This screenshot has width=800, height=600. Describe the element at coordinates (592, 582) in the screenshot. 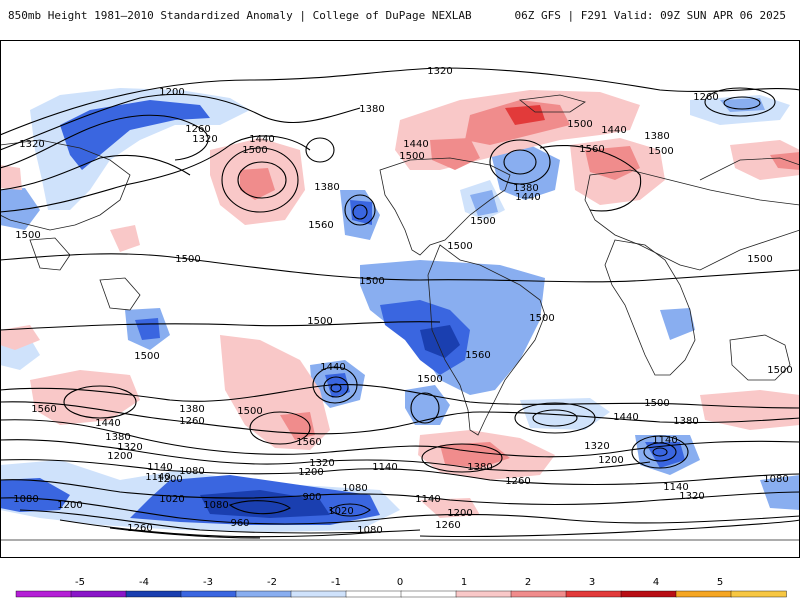

I see `colorbar-tick-label: 3` at that location.